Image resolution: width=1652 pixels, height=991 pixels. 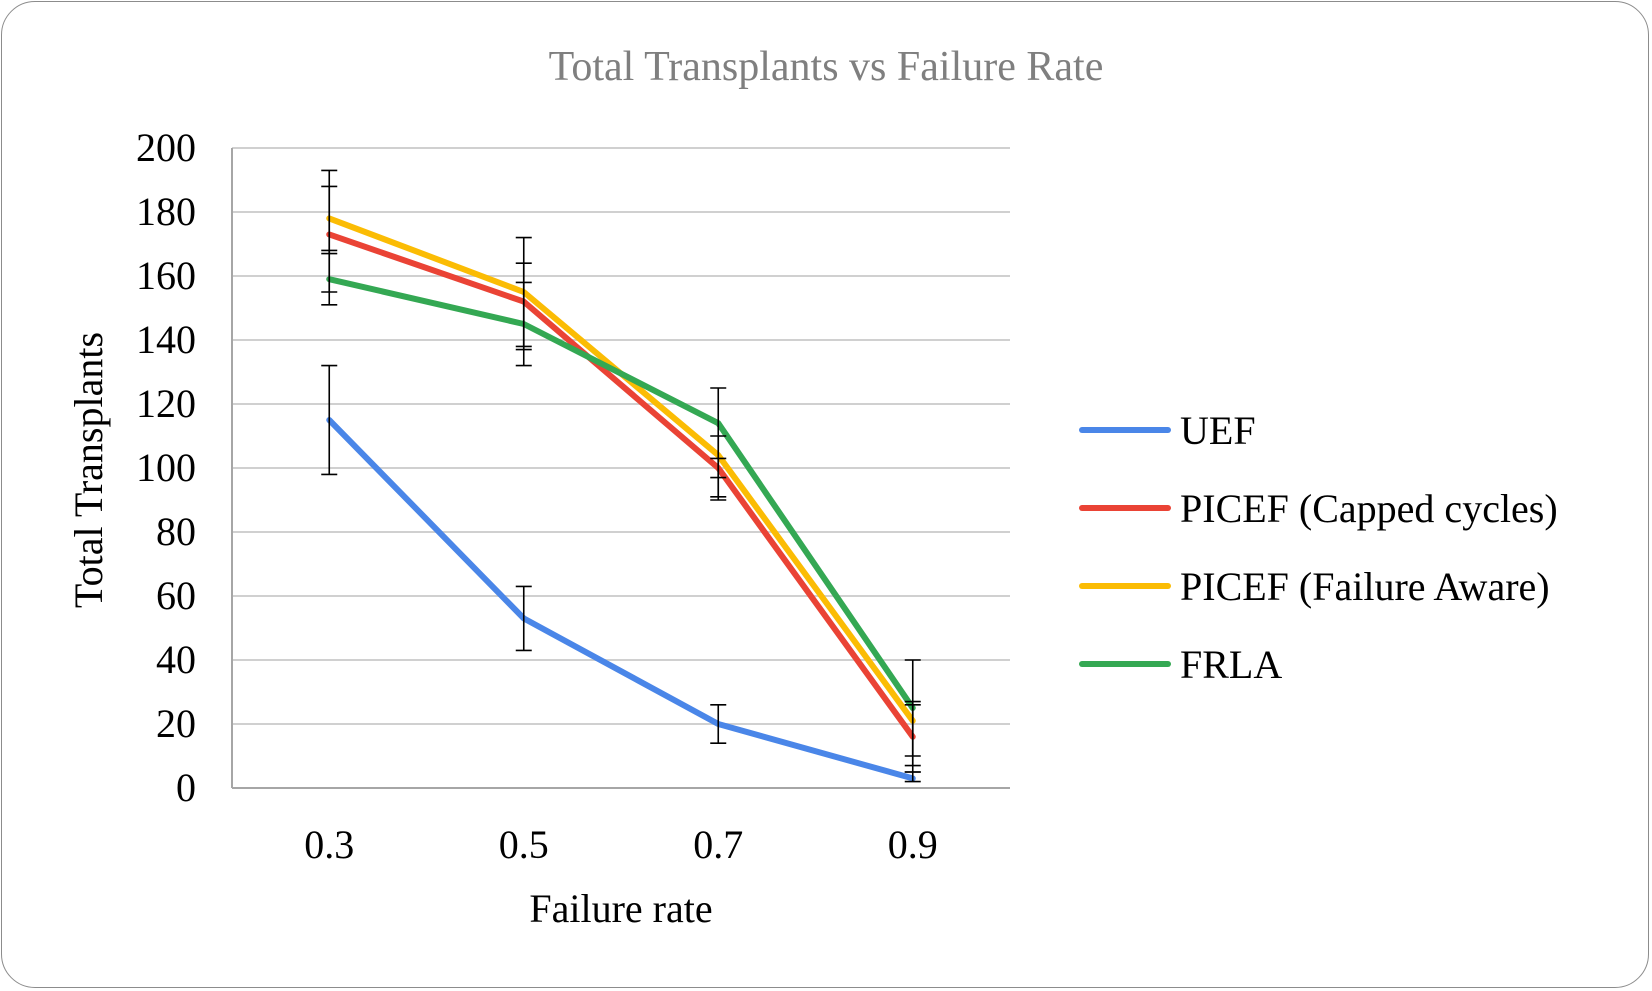 I want to click on y-tick-label: 120, so click(x=166, y=403).